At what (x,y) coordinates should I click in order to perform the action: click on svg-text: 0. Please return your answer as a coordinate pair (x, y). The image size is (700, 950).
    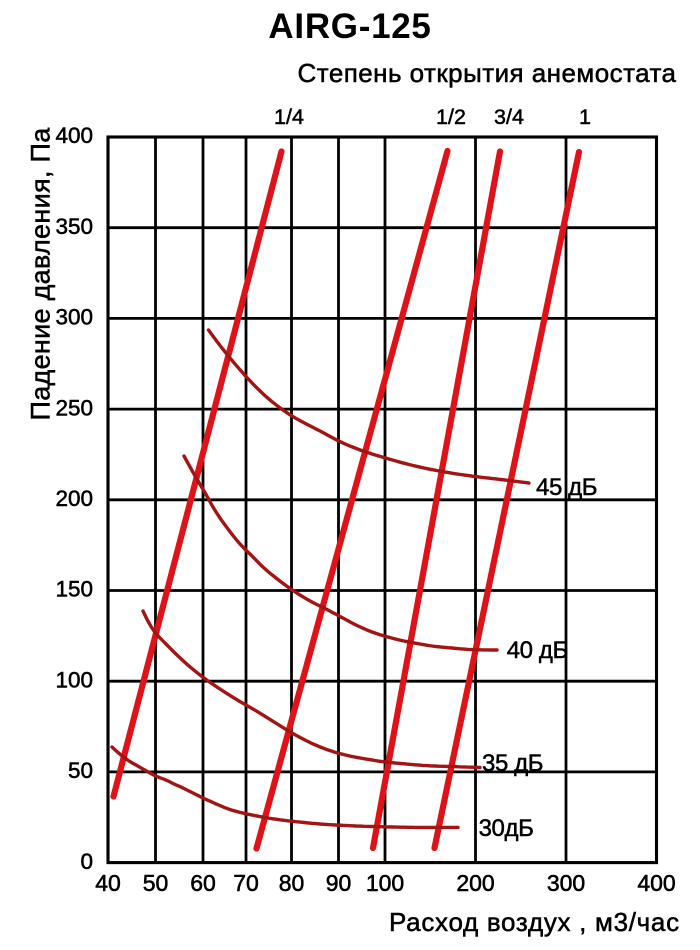
    Looking at the image, I should click on (86, 861).